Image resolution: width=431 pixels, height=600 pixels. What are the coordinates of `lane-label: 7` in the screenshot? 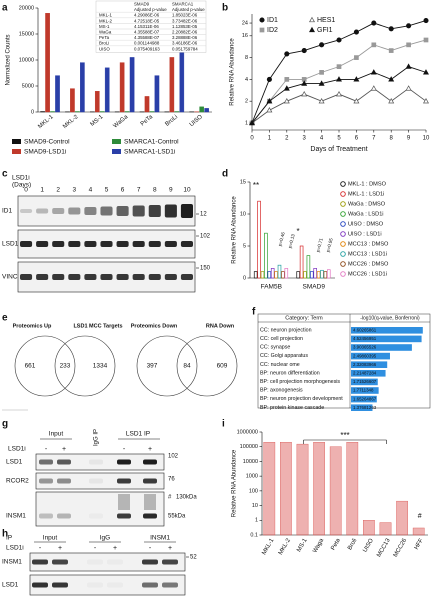 It's located at (139, 190).